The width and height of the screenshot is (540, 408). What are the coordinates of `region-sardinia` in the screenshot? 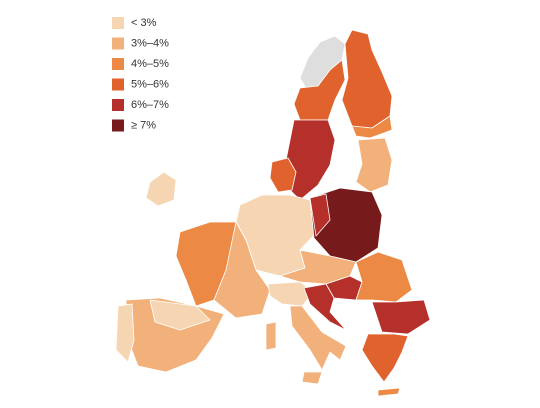 It's located at (271, 336).